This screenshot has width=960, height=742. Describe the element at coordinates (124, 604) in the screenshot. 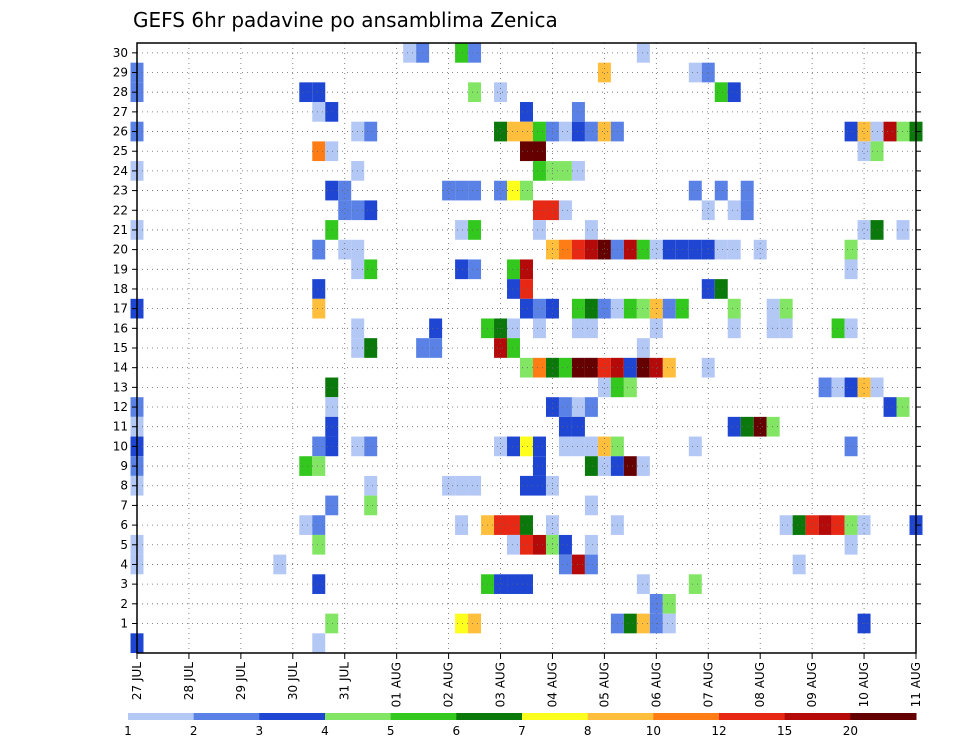

I see `y-tick-label: 2` at that location.